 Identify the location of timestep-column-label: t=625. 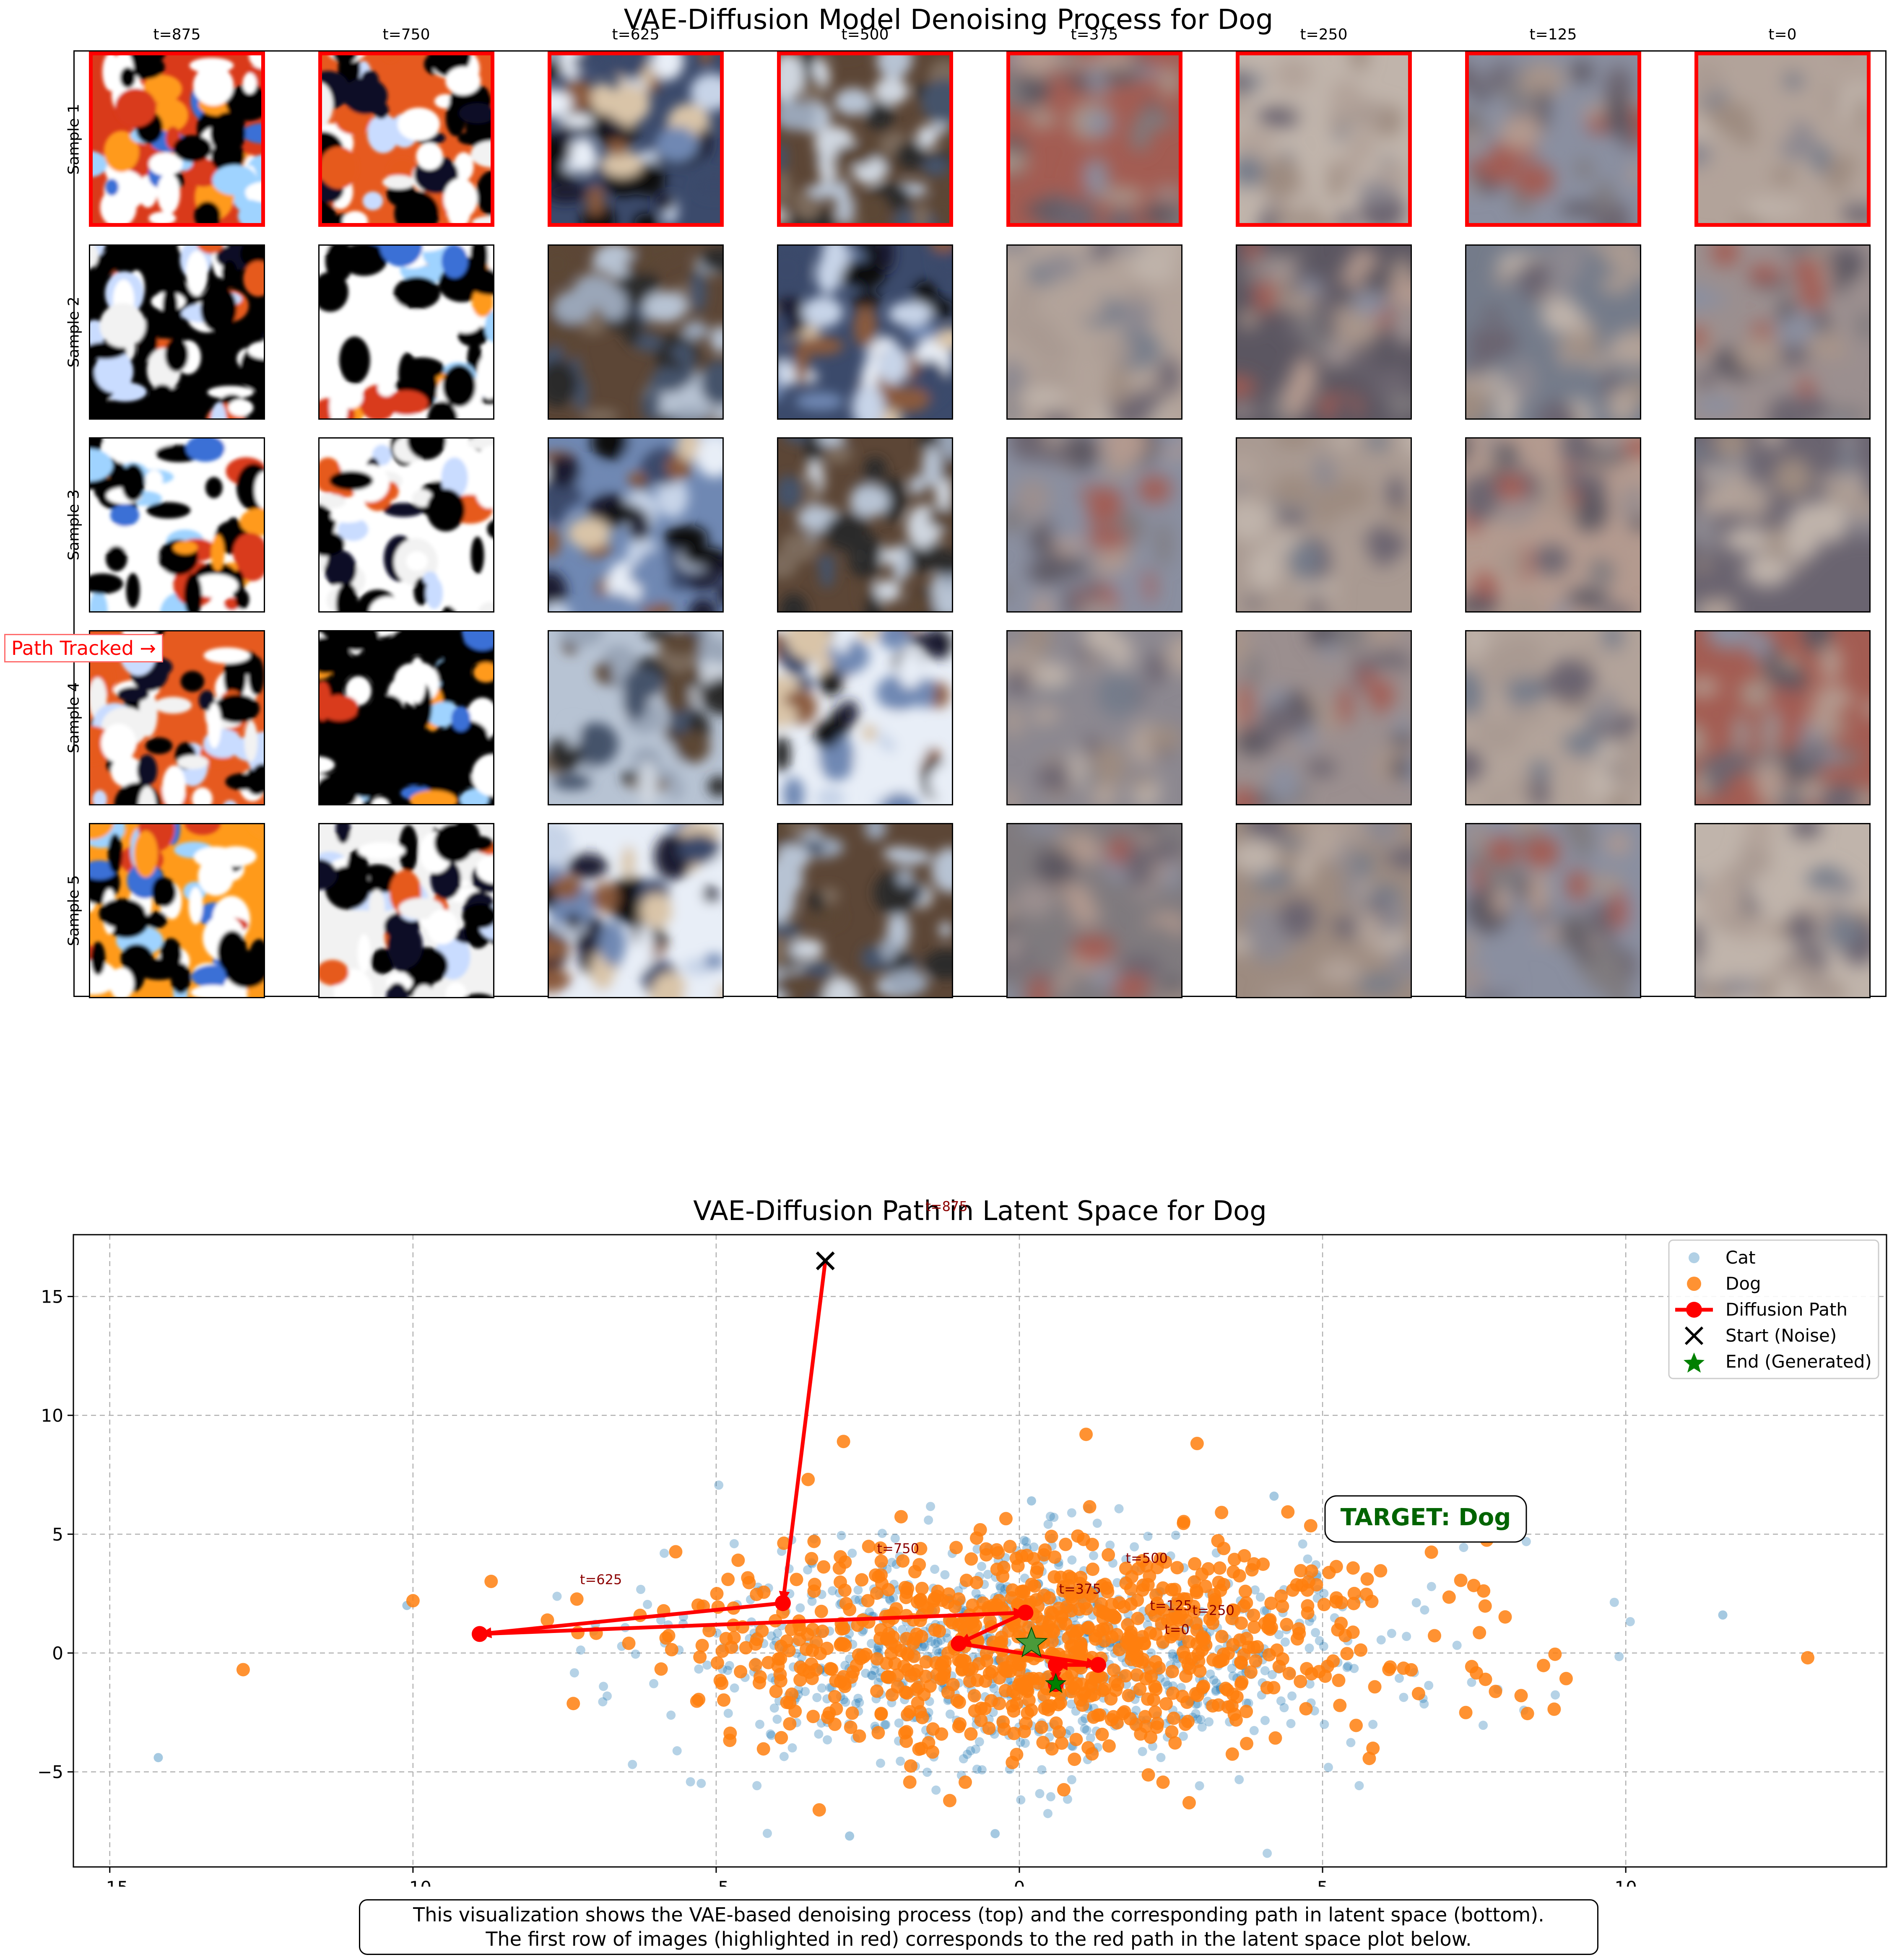
(636, 34).